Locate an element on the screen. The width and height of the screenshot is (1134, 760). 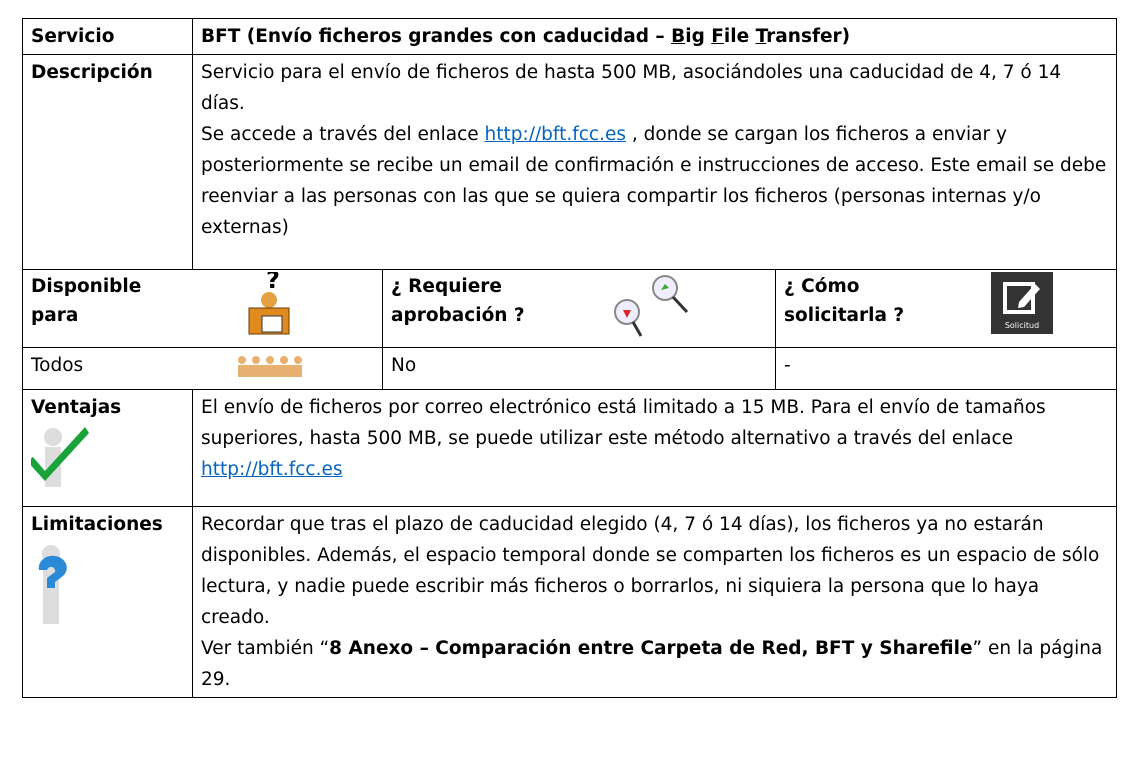
request-icon: Solicitud is located at coordinates (1022, 303).